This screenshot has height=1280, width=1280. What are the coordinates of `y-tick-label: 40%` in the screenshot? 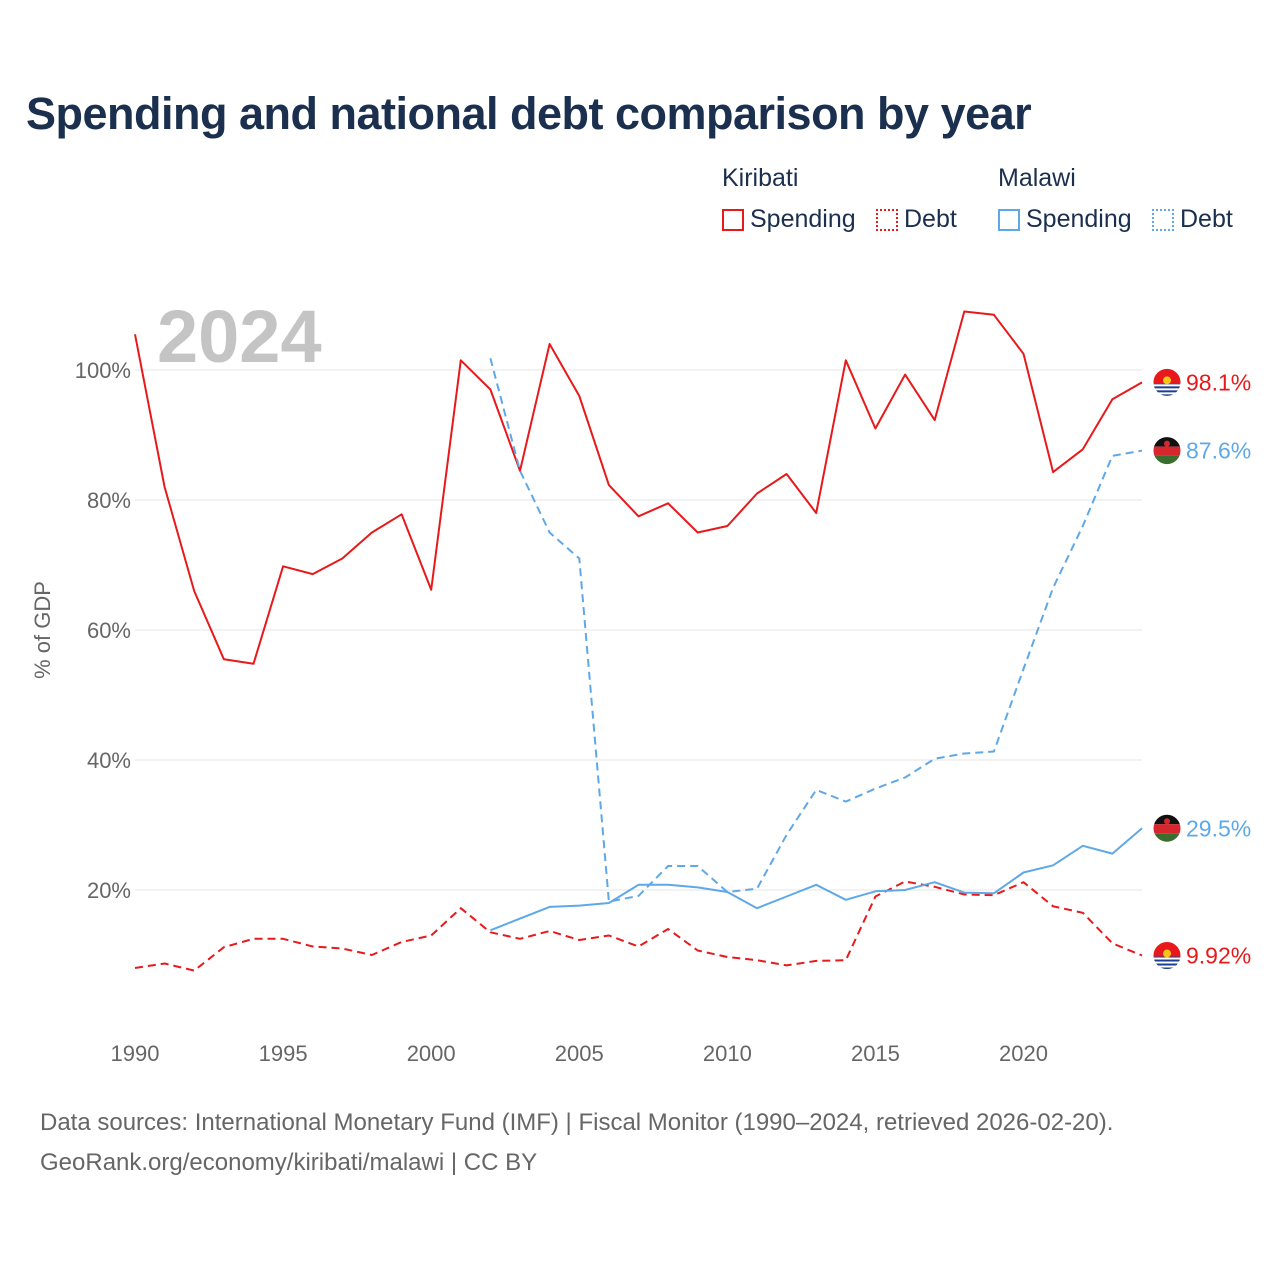 It's located at (109, 760).